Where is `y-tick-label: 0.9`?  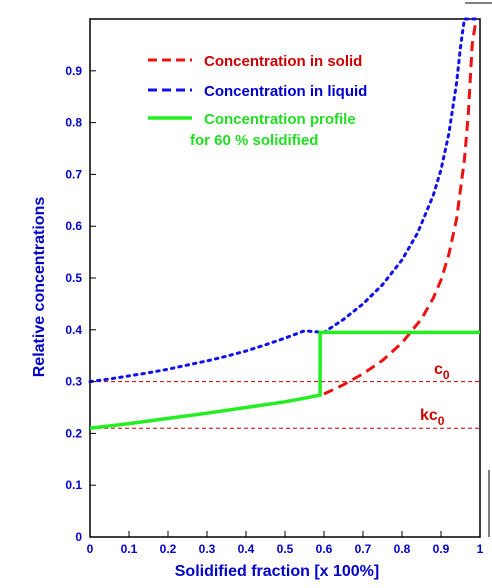 y-tick-label: 0.9 is located at coordinates (73, 71).